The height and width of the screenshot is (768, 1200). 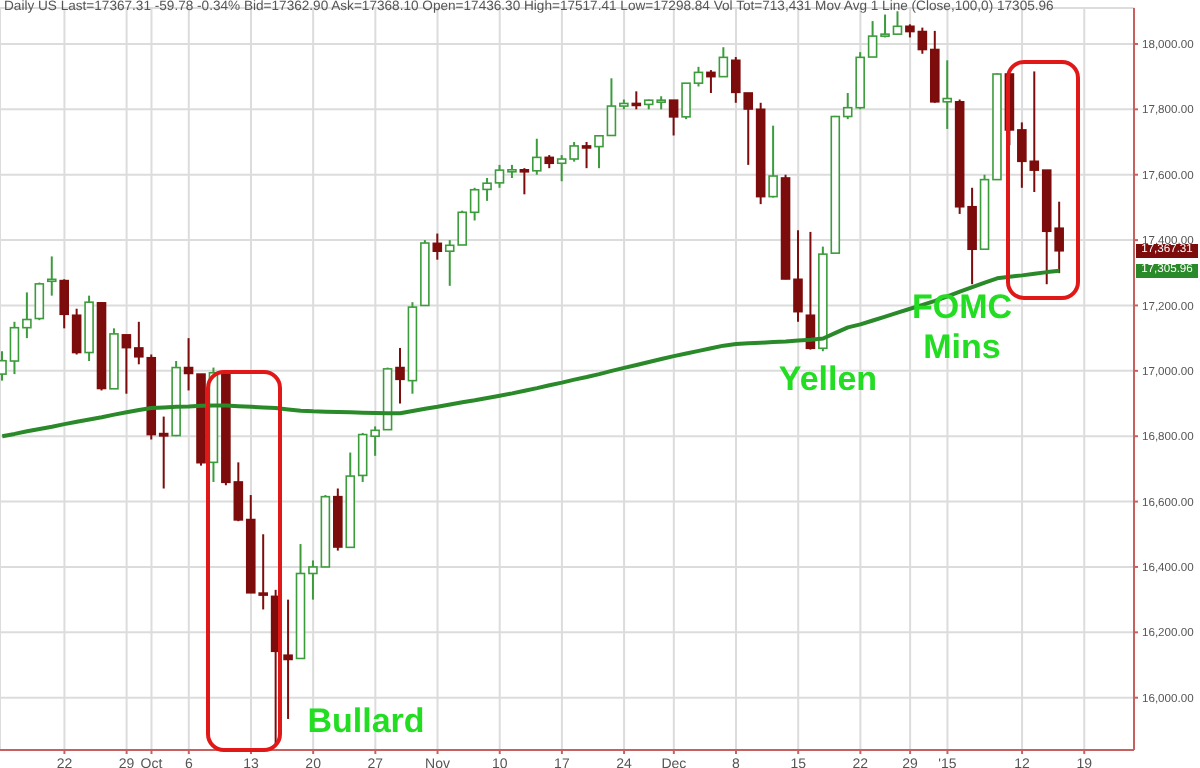 What do you see at coordinates (828, 380) in the screenshot?
I see `annotation: Yellen` at bounding box center [828, 380].